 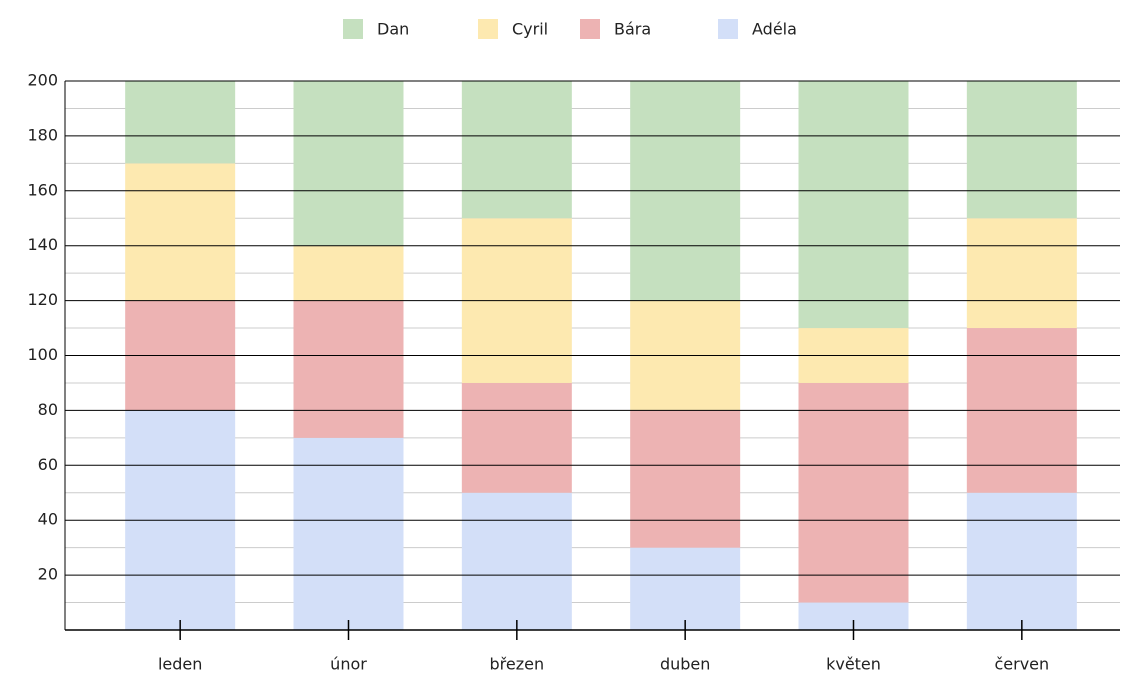 I want to click on x-tick-label: květen, so click(x=853, y=664).